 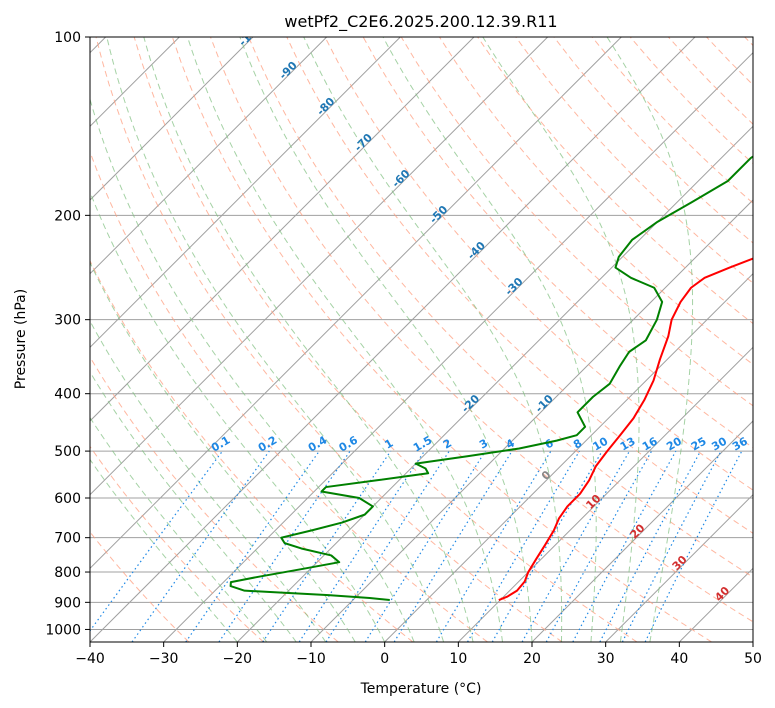 I want to click on x-tick-label: −10, so click(x=311, y=659).